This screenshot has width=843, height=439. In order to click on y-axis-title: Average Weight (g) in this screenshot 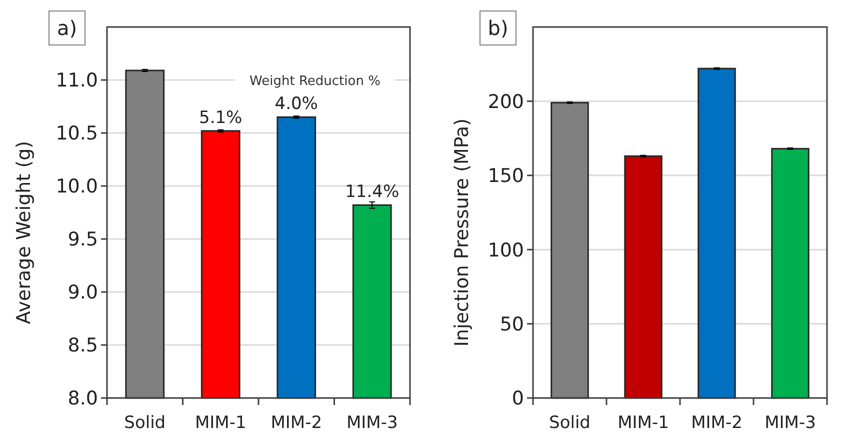, I will do `click(24, 232)`.